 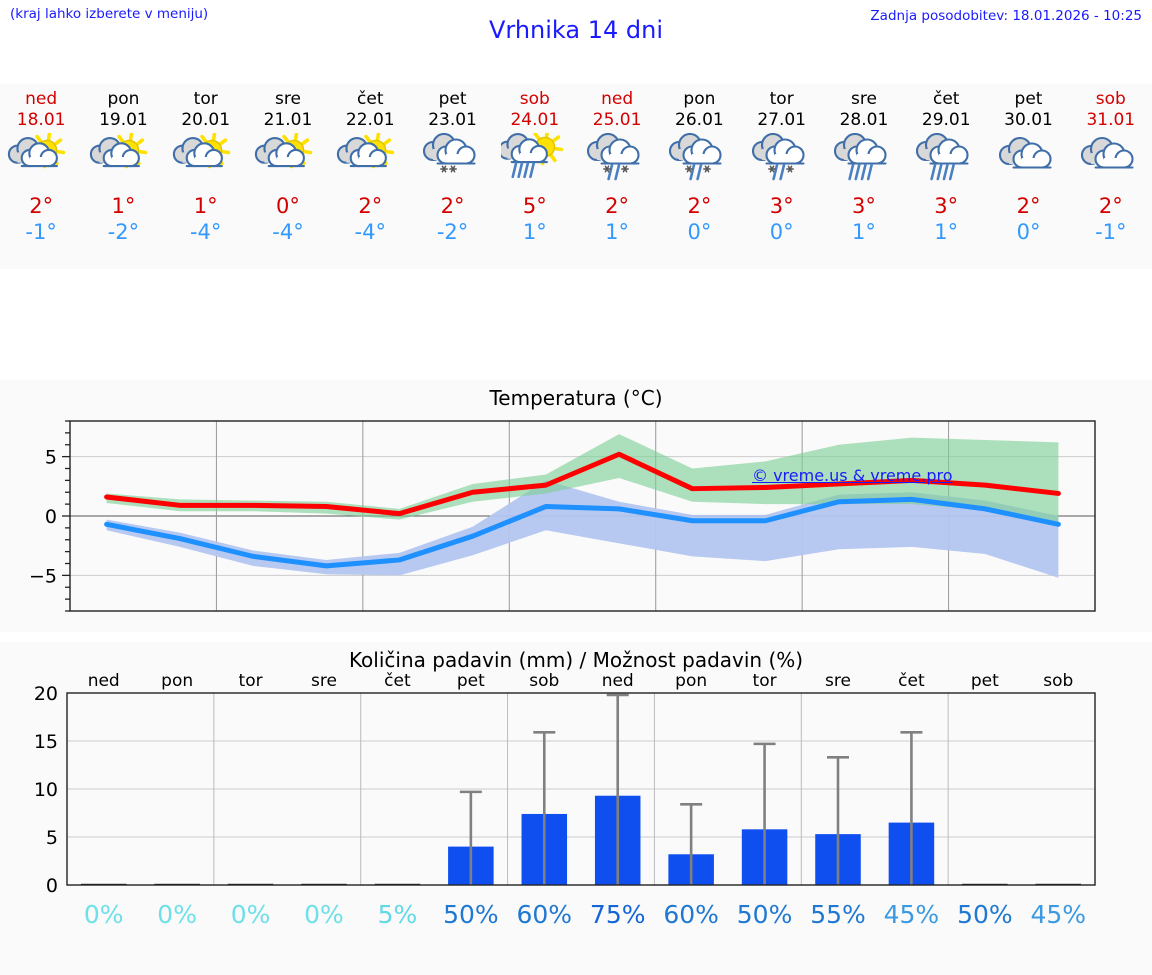 What do you see at coordinates (860, 157) in the screenshot?
I see `cloud-rain-icon` at bounding box center [860, 157].